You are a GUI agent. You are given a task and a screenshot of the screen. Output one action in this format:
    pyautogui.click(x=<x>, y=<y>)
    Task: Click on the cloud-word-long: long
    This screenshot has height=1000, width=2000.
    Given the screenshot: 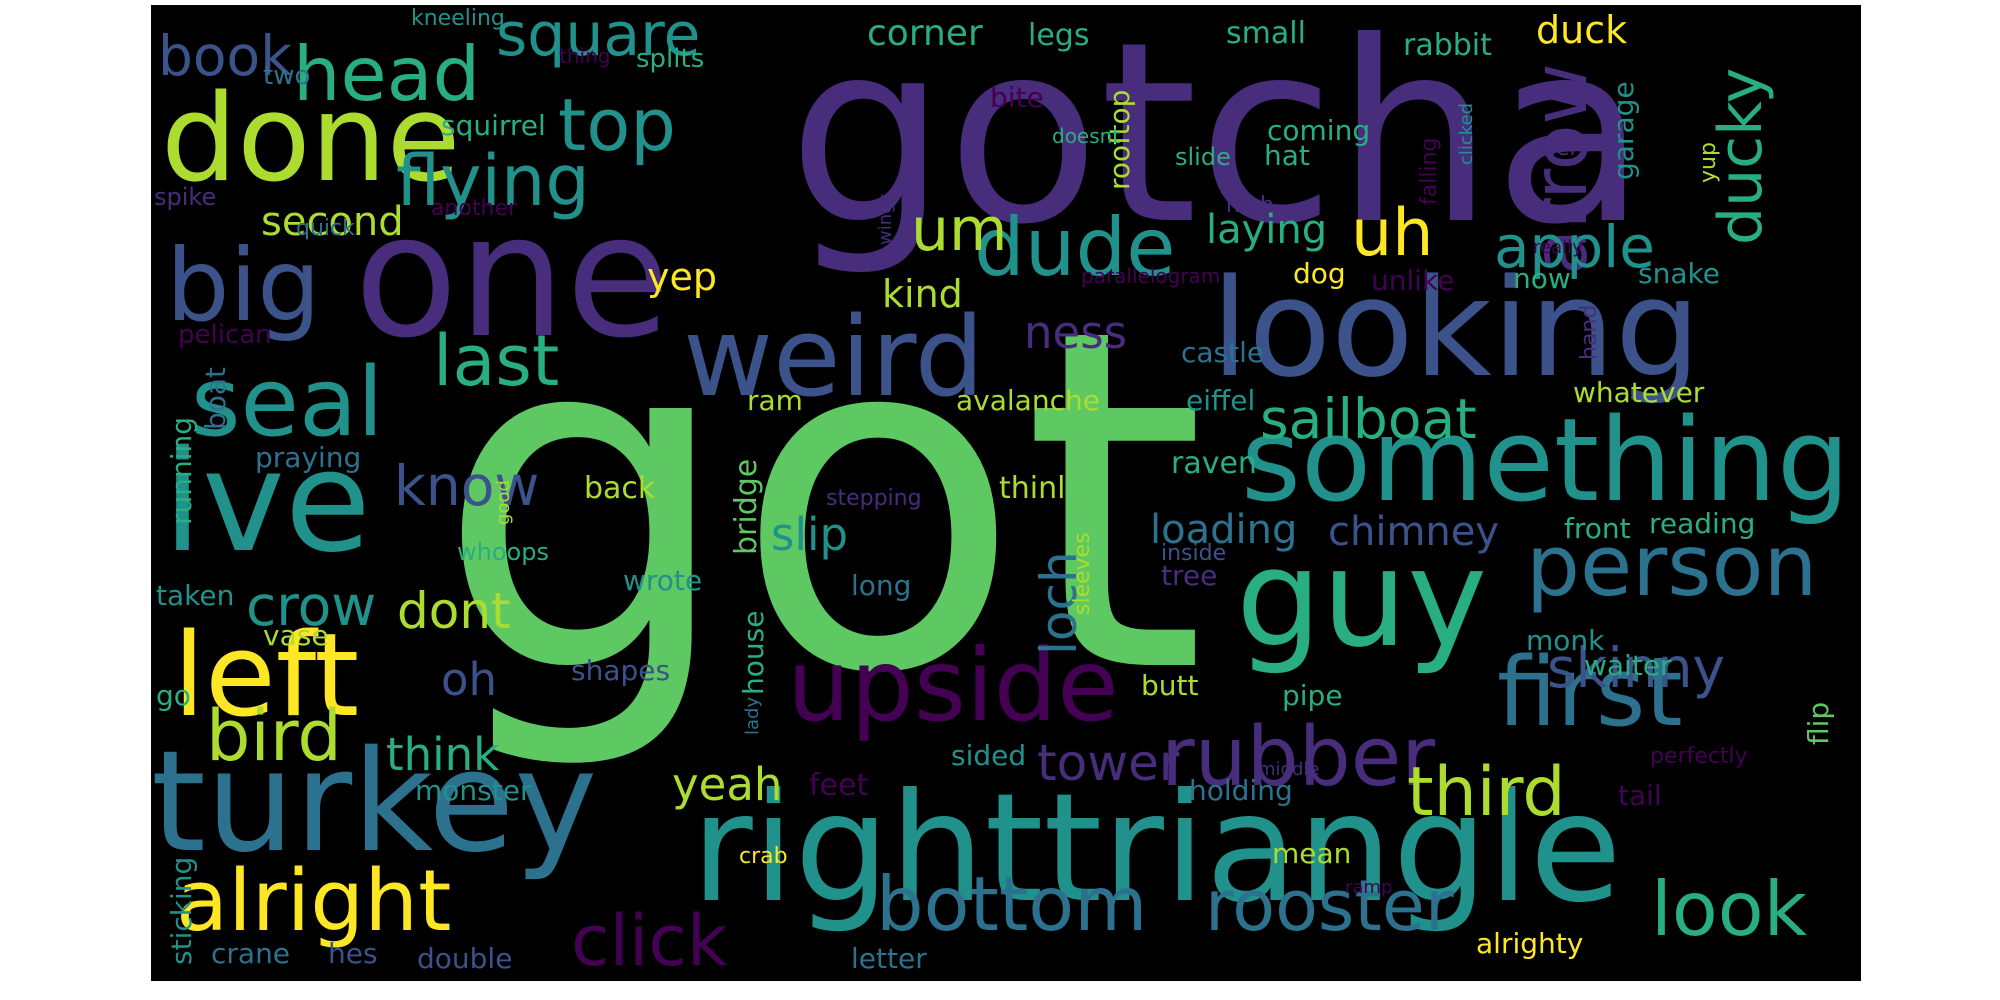 What is the action you would take?
    pyautogui.click(x=881, y=585)
    